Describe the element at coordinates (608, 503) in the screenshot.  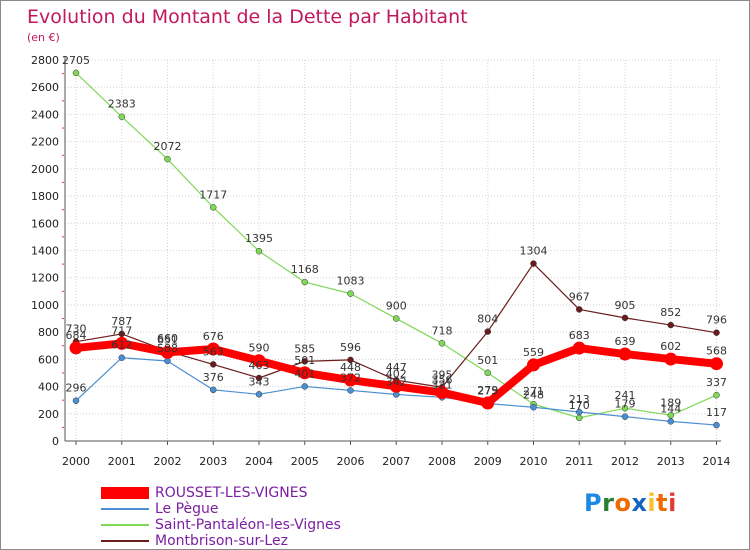
I see `logo-letter: r` at that location.